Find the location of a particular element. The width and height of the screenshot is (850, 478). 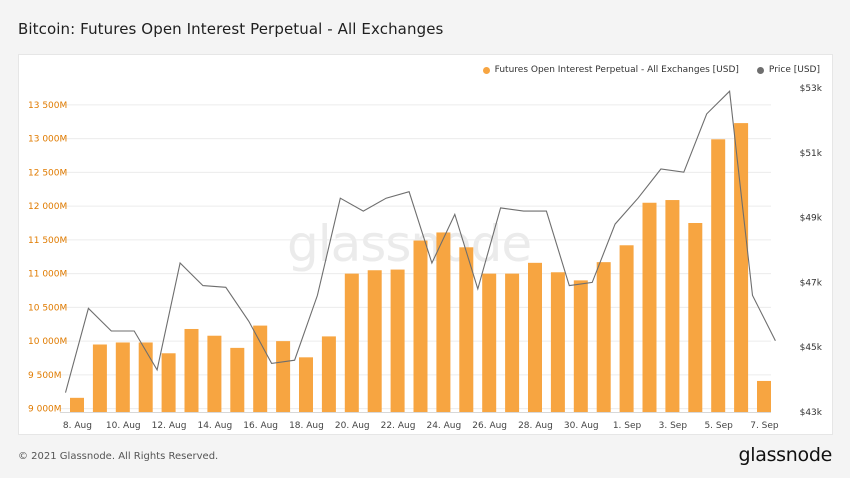

y-left-tick-label: 13 500M is located at coordinates (47, 106).